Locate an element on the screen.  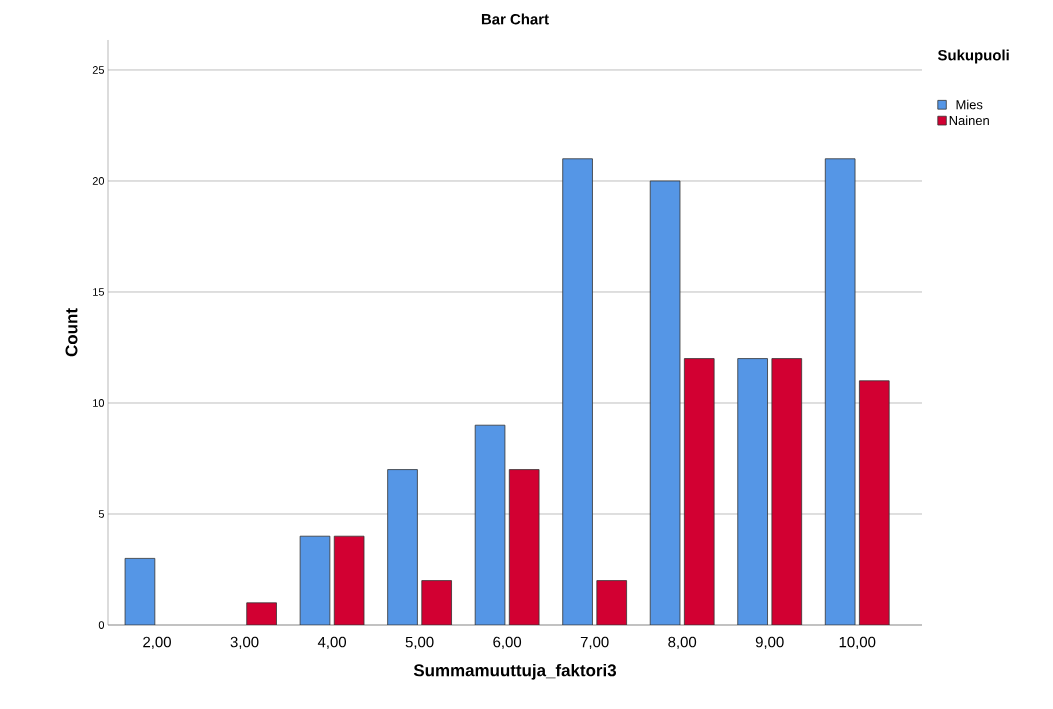
x-tick-label: 4,00 is located at coordinates (332, 643).